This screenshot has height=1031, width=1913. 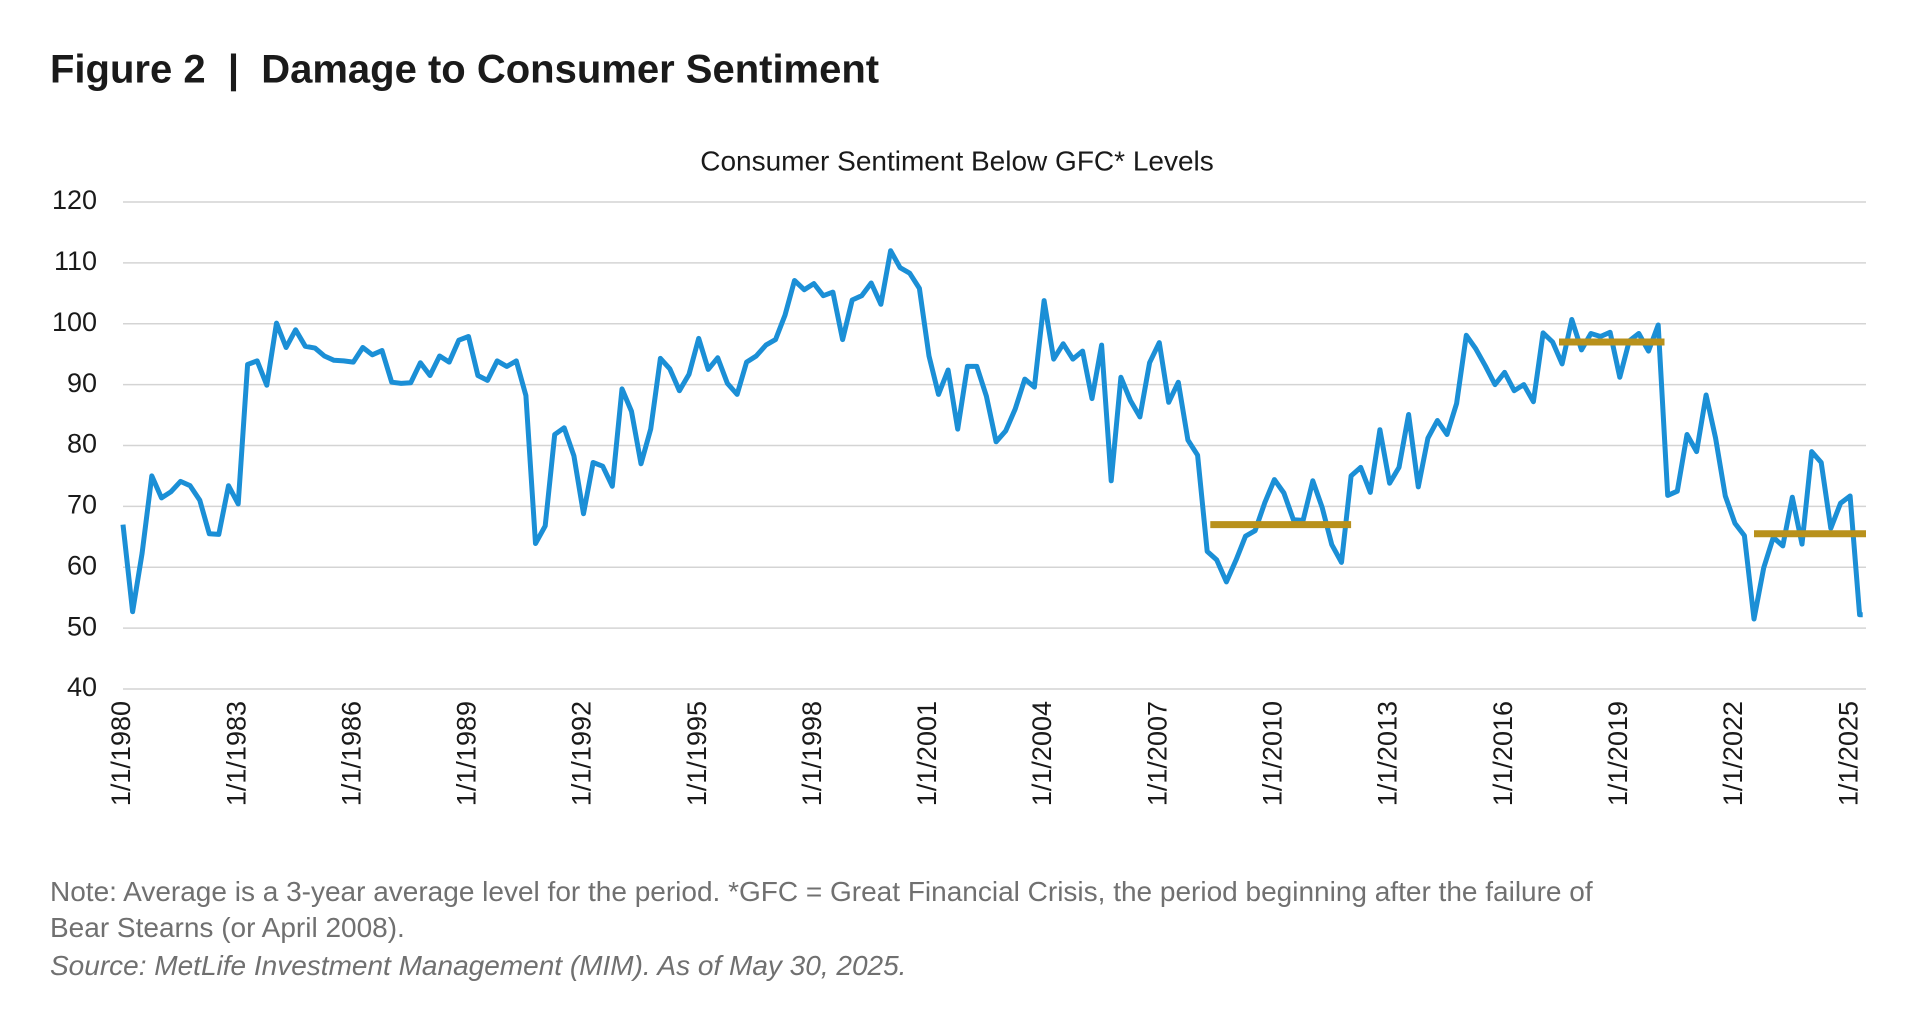 I want to click on x-tick-label: 1/1/2016, so click(x=1503, y=753).